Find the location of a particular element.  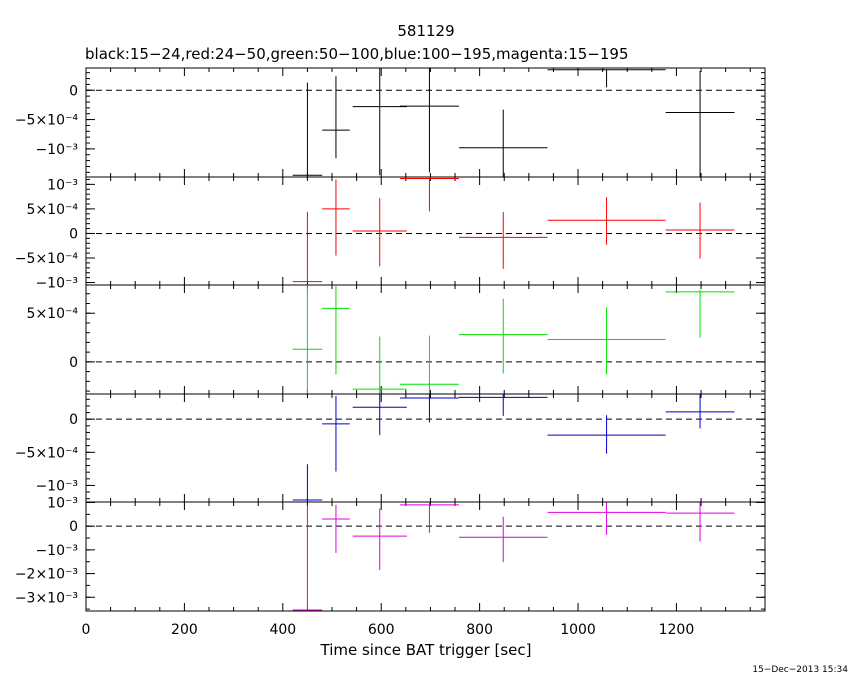

x-axis-label: Time since BAT trigger [sec] is located at coordinates (426, 650).